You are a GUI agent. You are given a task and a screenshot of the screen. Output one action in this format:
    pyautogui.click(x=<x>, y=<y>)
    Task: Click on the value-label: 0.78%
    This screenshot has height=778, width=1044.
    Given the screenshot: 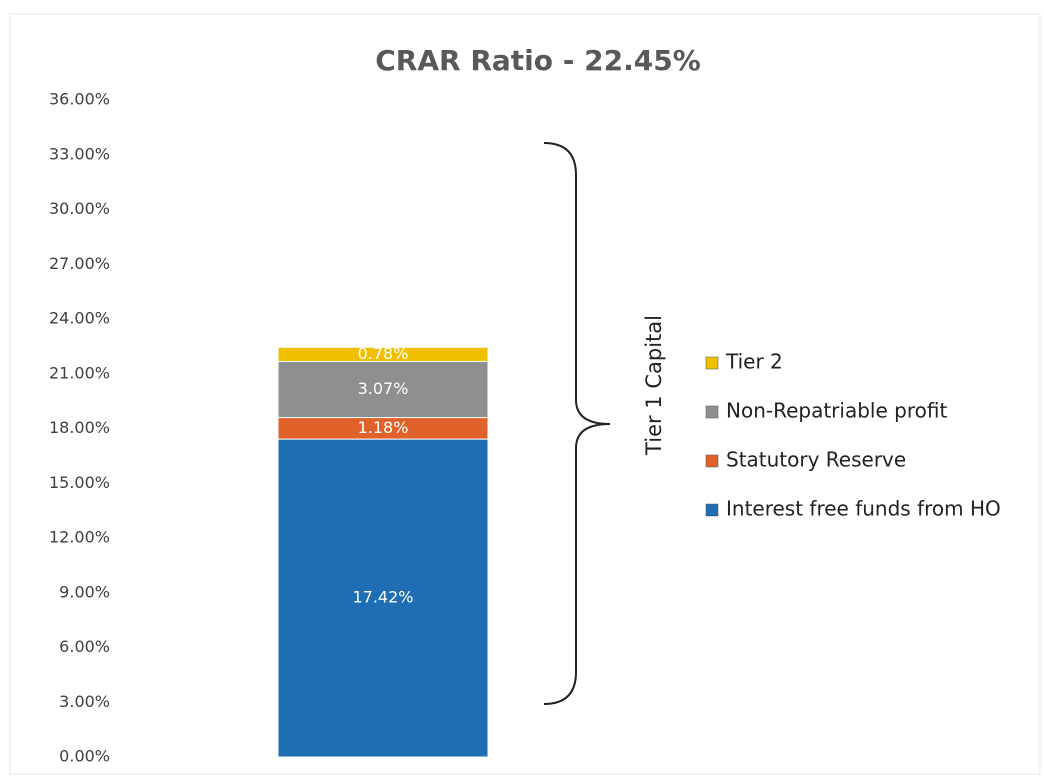 What is the action you would take?
    pyautogui.click(x=383, y=353)
    